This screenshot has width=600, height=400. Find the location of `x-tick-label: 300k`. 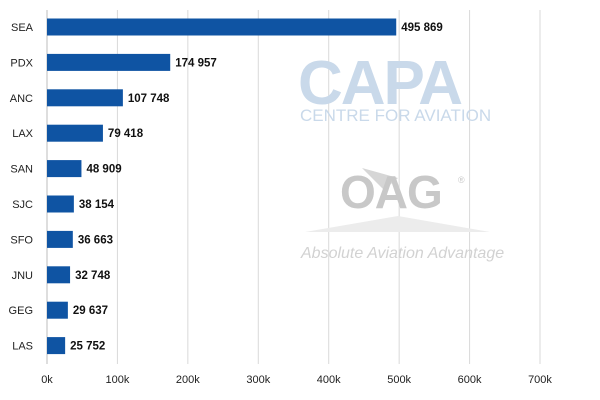

x-tick-label: 300k is located at coordinates (258, 380).